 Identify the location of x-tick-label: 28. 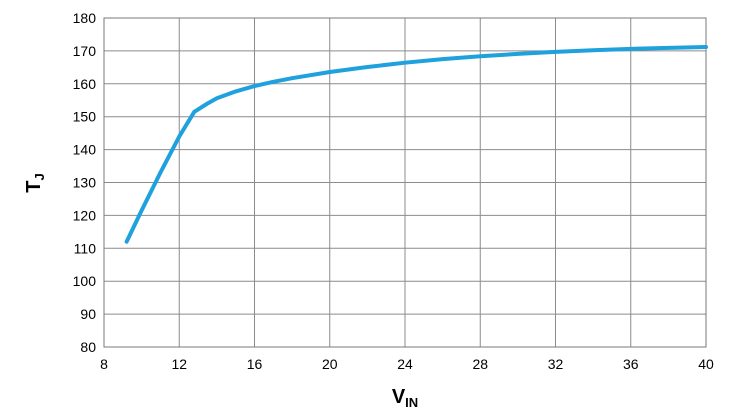
(480, 364).